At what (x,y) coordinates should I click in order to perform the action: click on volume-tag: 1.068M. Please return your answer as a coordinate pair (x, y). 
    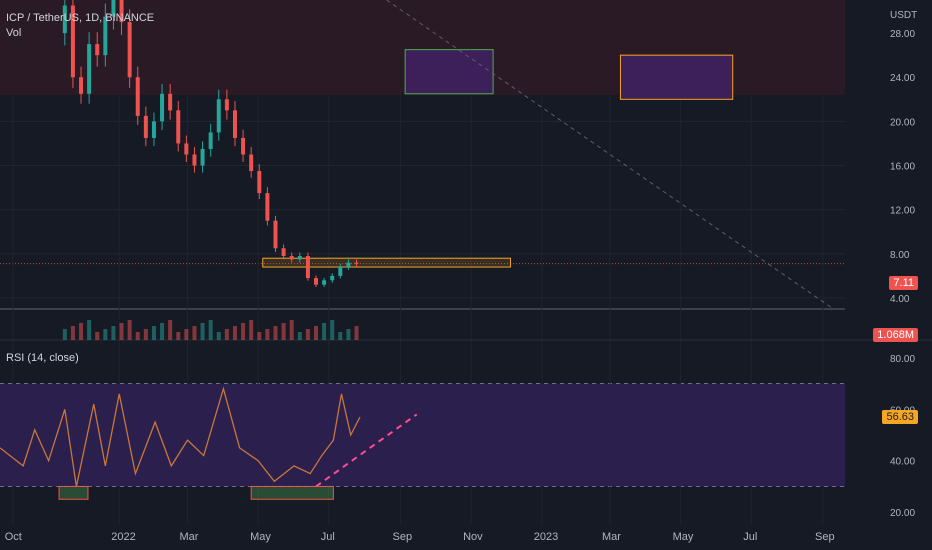
    Looking at the image, I should click on (895, 335).